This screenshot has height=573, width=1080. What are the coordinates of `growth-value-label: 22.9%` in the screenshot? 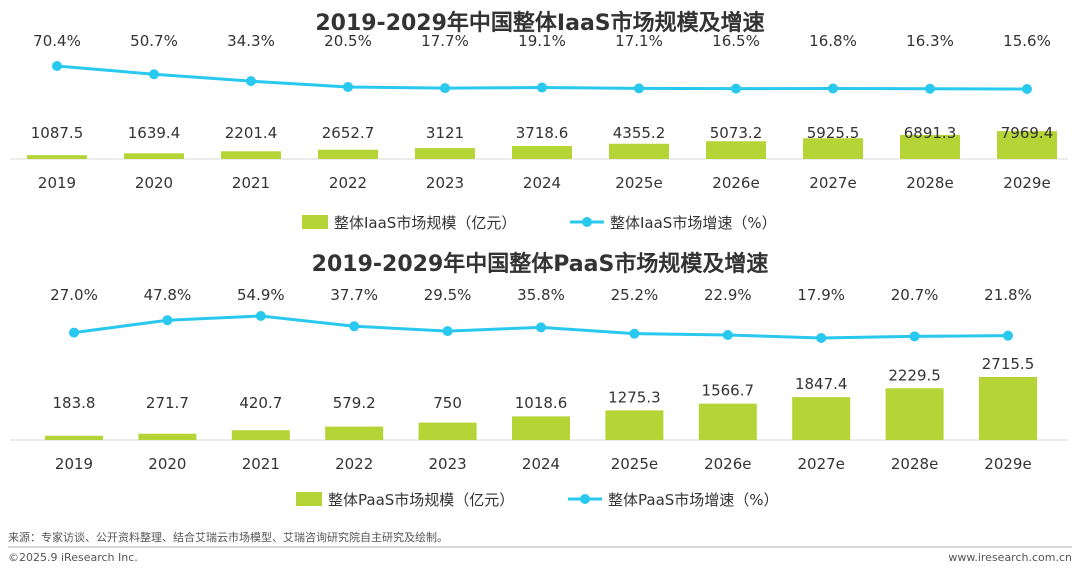 It's located at (728, 295).